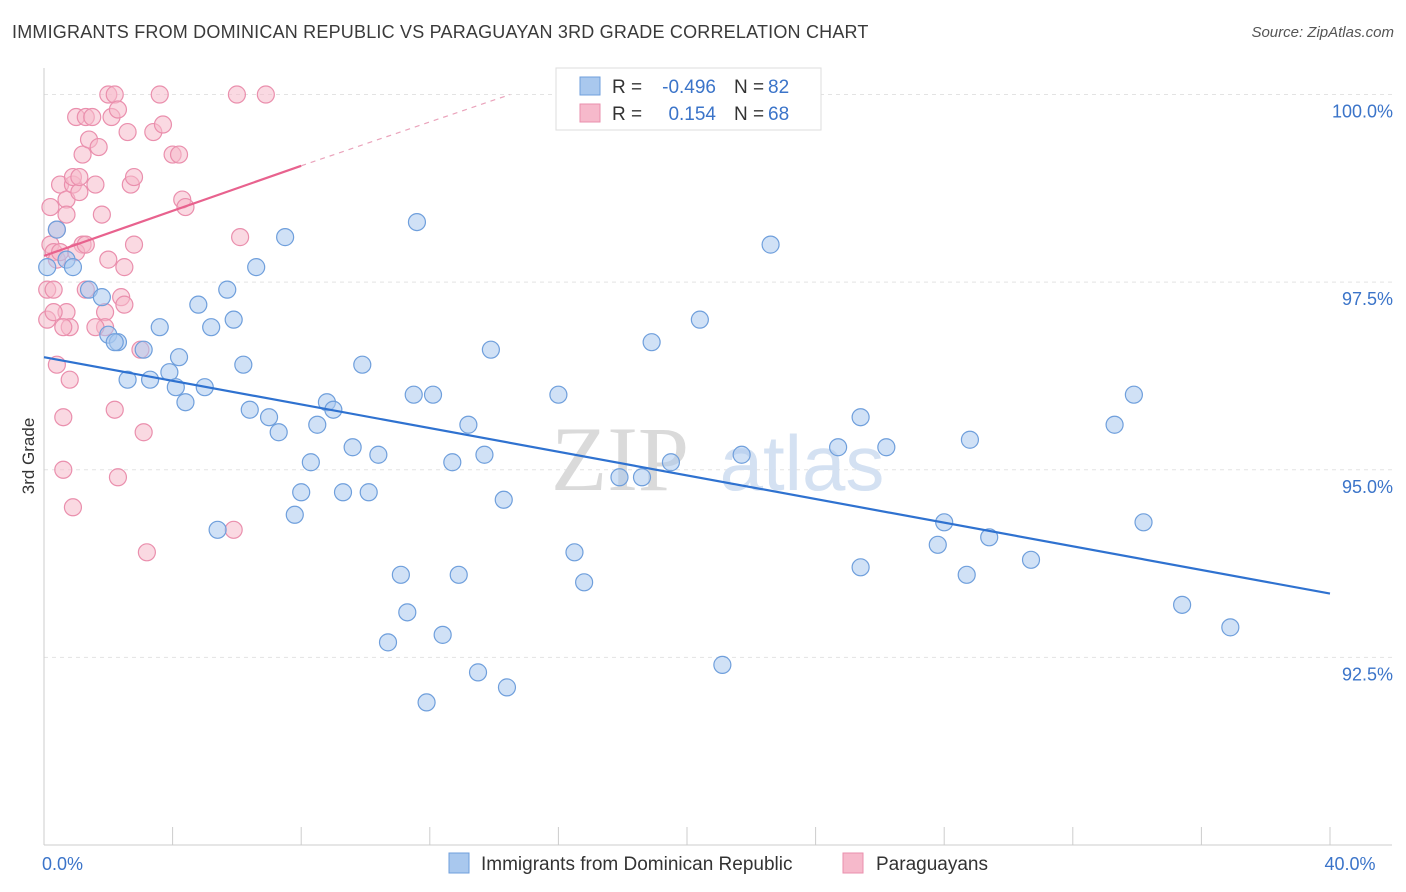 Image resolution: width=1406 pixels, height=892 pixels. I want to click on stats-swatch-pink, so click(590, 113).